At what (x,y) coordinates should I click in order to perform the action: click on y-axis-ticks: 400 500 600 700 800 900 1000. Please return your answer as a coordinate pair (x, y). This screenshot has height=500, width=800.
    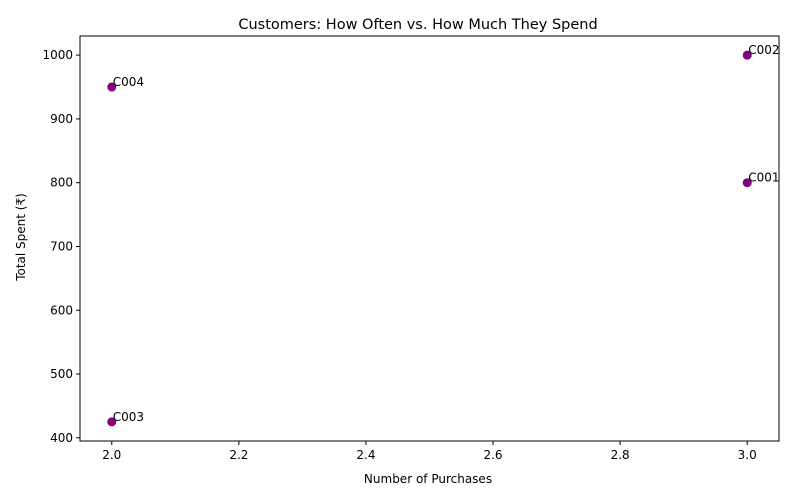
    Looking at the image, I should click on (61, 246).